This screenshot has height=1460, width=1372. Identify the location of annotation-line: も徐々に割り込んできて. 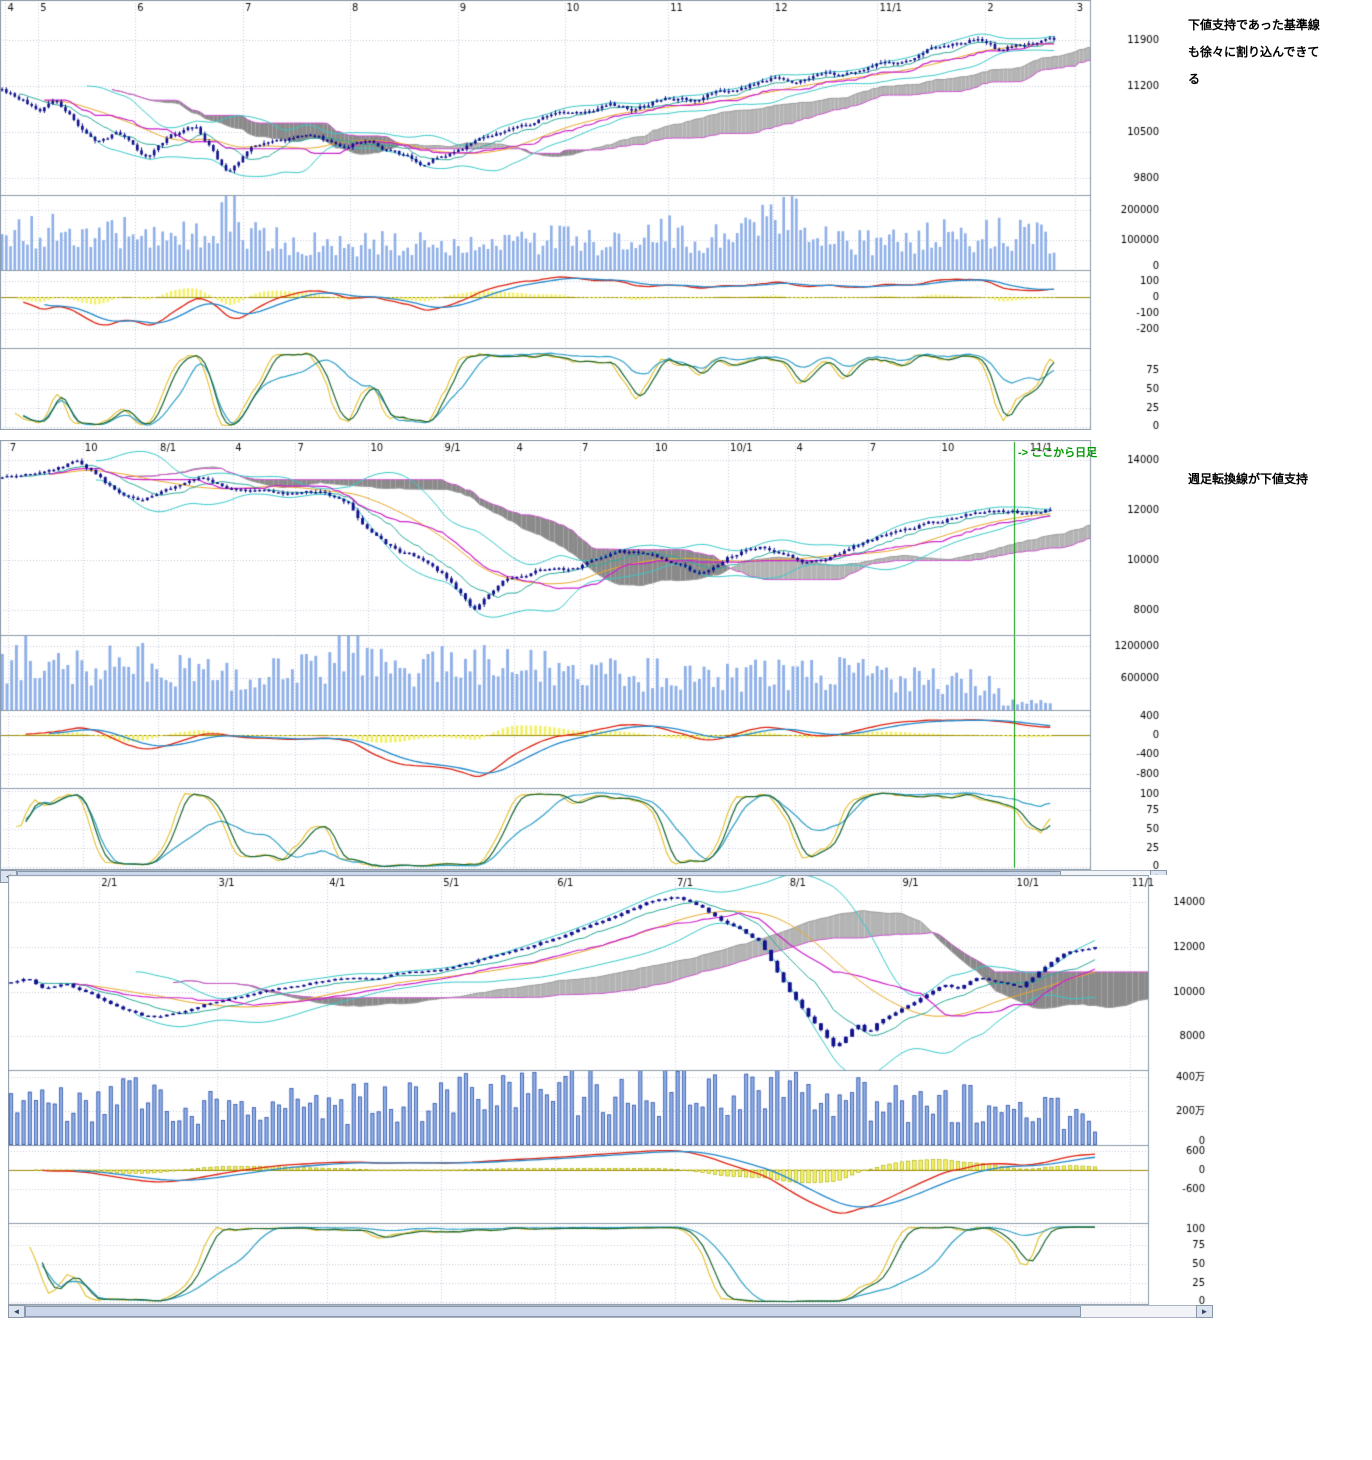
(1254, 52).